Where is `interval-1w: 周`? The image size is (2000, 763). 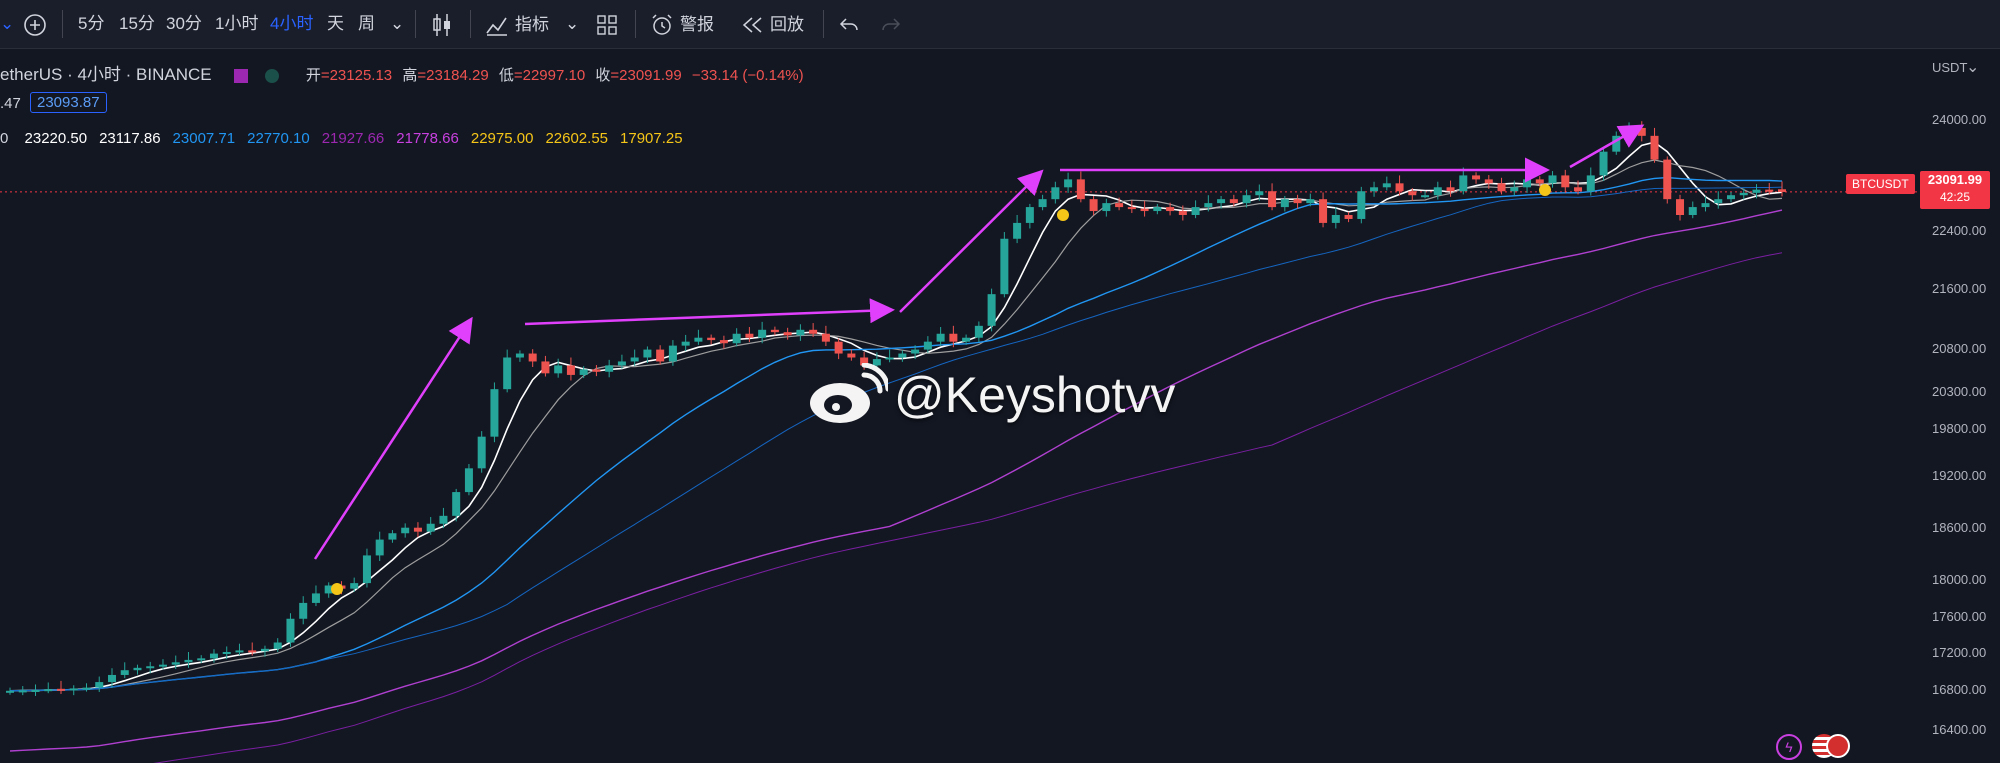 interval-1w: 周 is located at coordinates (366, 23).